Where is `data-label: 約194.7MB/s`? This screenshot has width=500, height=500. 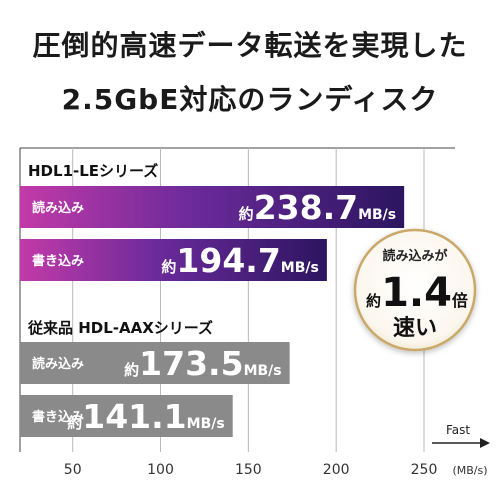
data-label: 約194.7MB/s is located at coordinates (239, 260).